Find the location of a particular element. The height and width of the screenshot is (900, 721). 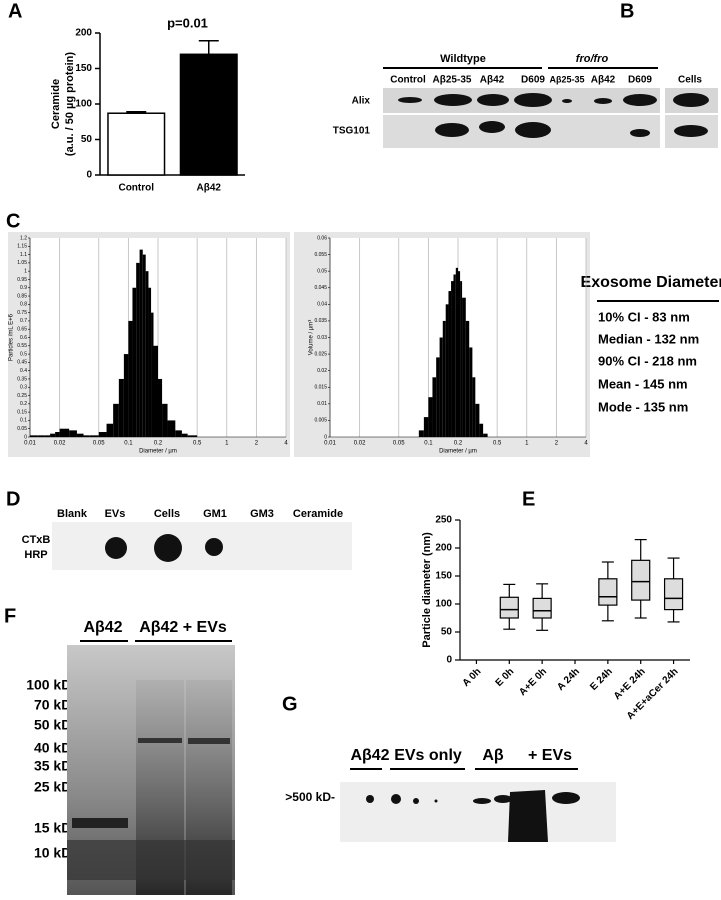

x-tick-label: E 0h is located at coordinates (505, 677).